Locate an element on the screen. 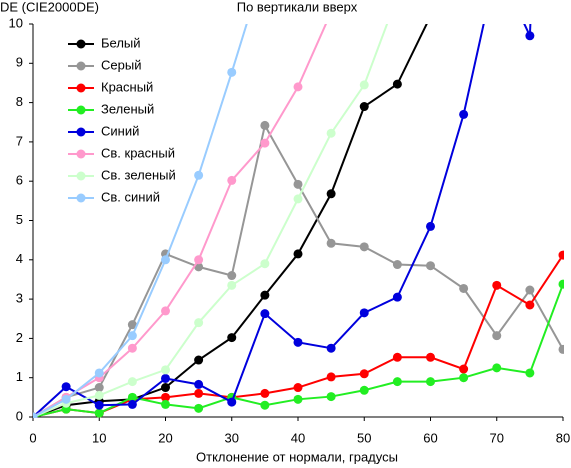 This screenshot has width=571, height=468. chart-title: По вертикали вверх is located at coordinates (297, 7).